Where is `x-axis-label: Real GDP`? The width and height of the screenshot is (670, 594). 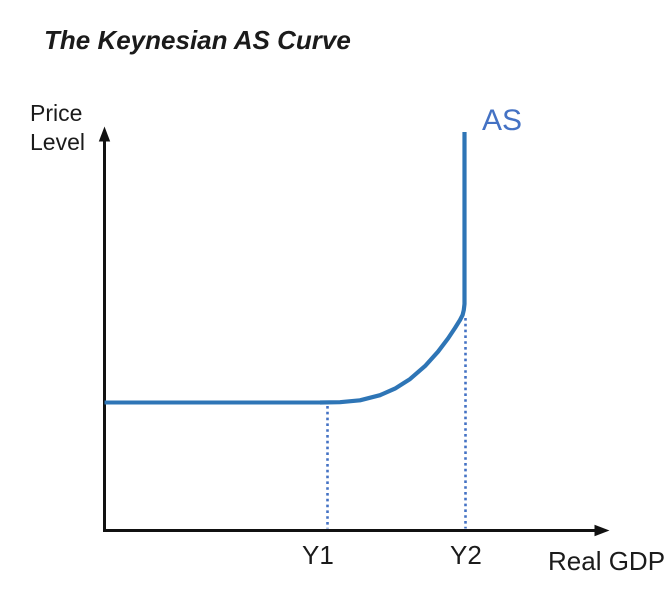
x-axis-label: Real GDP is located at coordinates (607, 561).